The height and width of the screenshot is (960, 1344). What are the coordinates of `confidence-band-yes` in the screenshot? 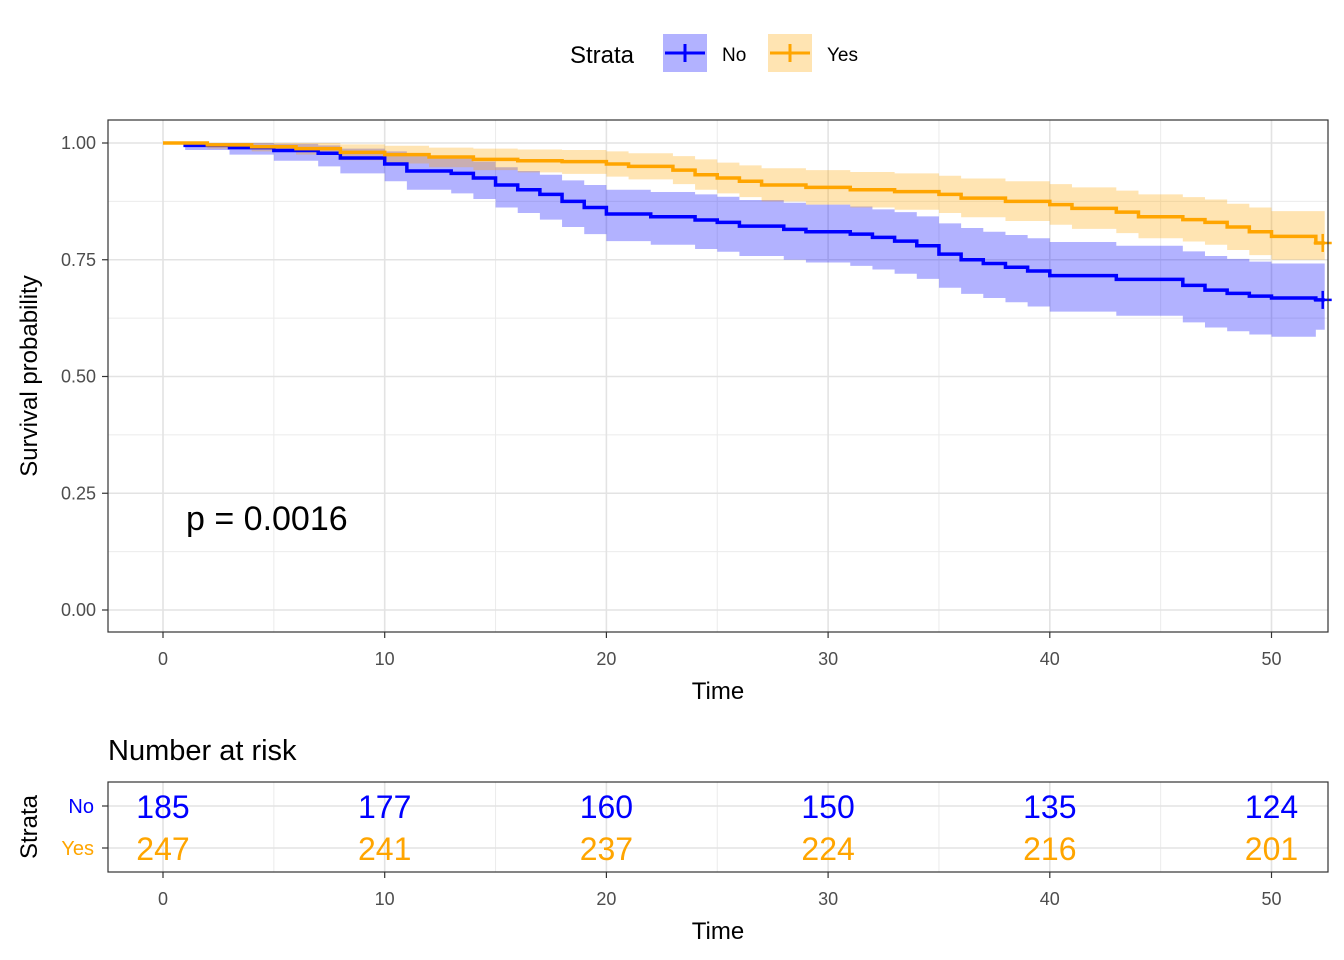 It's located at (744, 201).